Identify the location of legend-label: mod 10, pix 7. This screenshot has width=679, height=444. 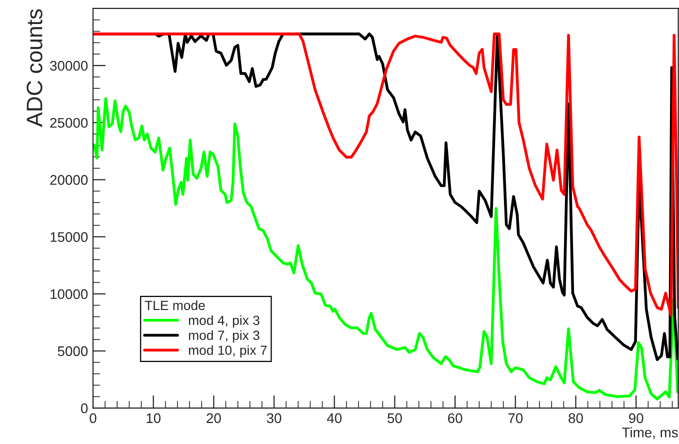
(227, 351).